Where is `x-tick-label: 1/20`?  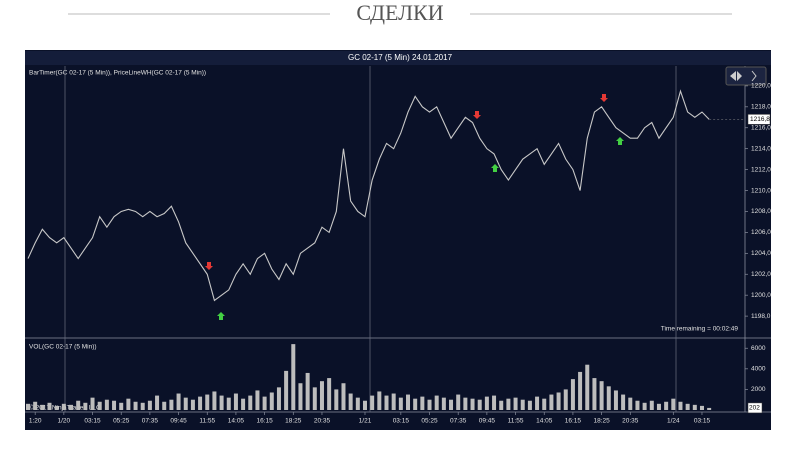 x-tick-label: 1/20 is located at coordinates (64, 421).